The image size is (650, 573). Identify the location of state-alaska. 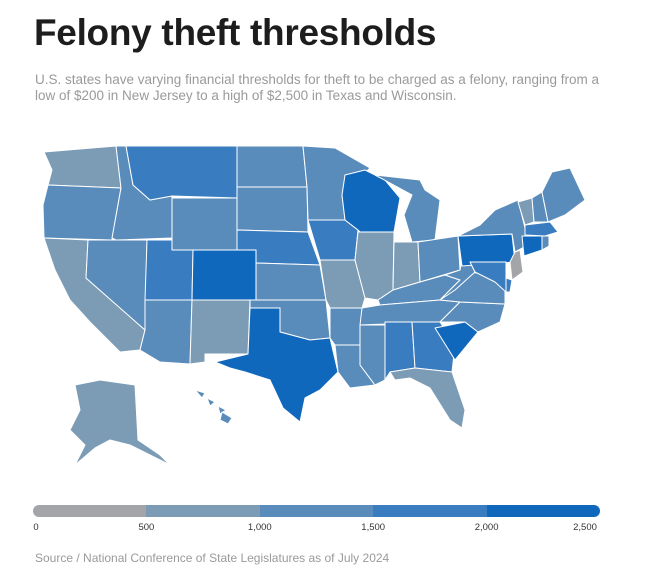
(120, 422).